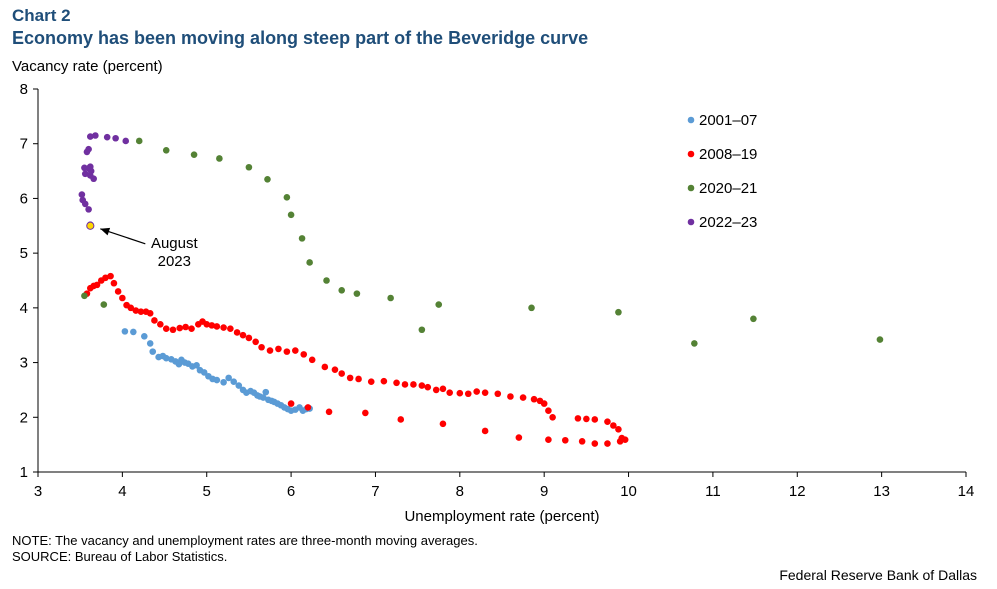  Describe the element at coordinates (105, 231) in the screenshot. I see `annotation-arrowhead` at that location.